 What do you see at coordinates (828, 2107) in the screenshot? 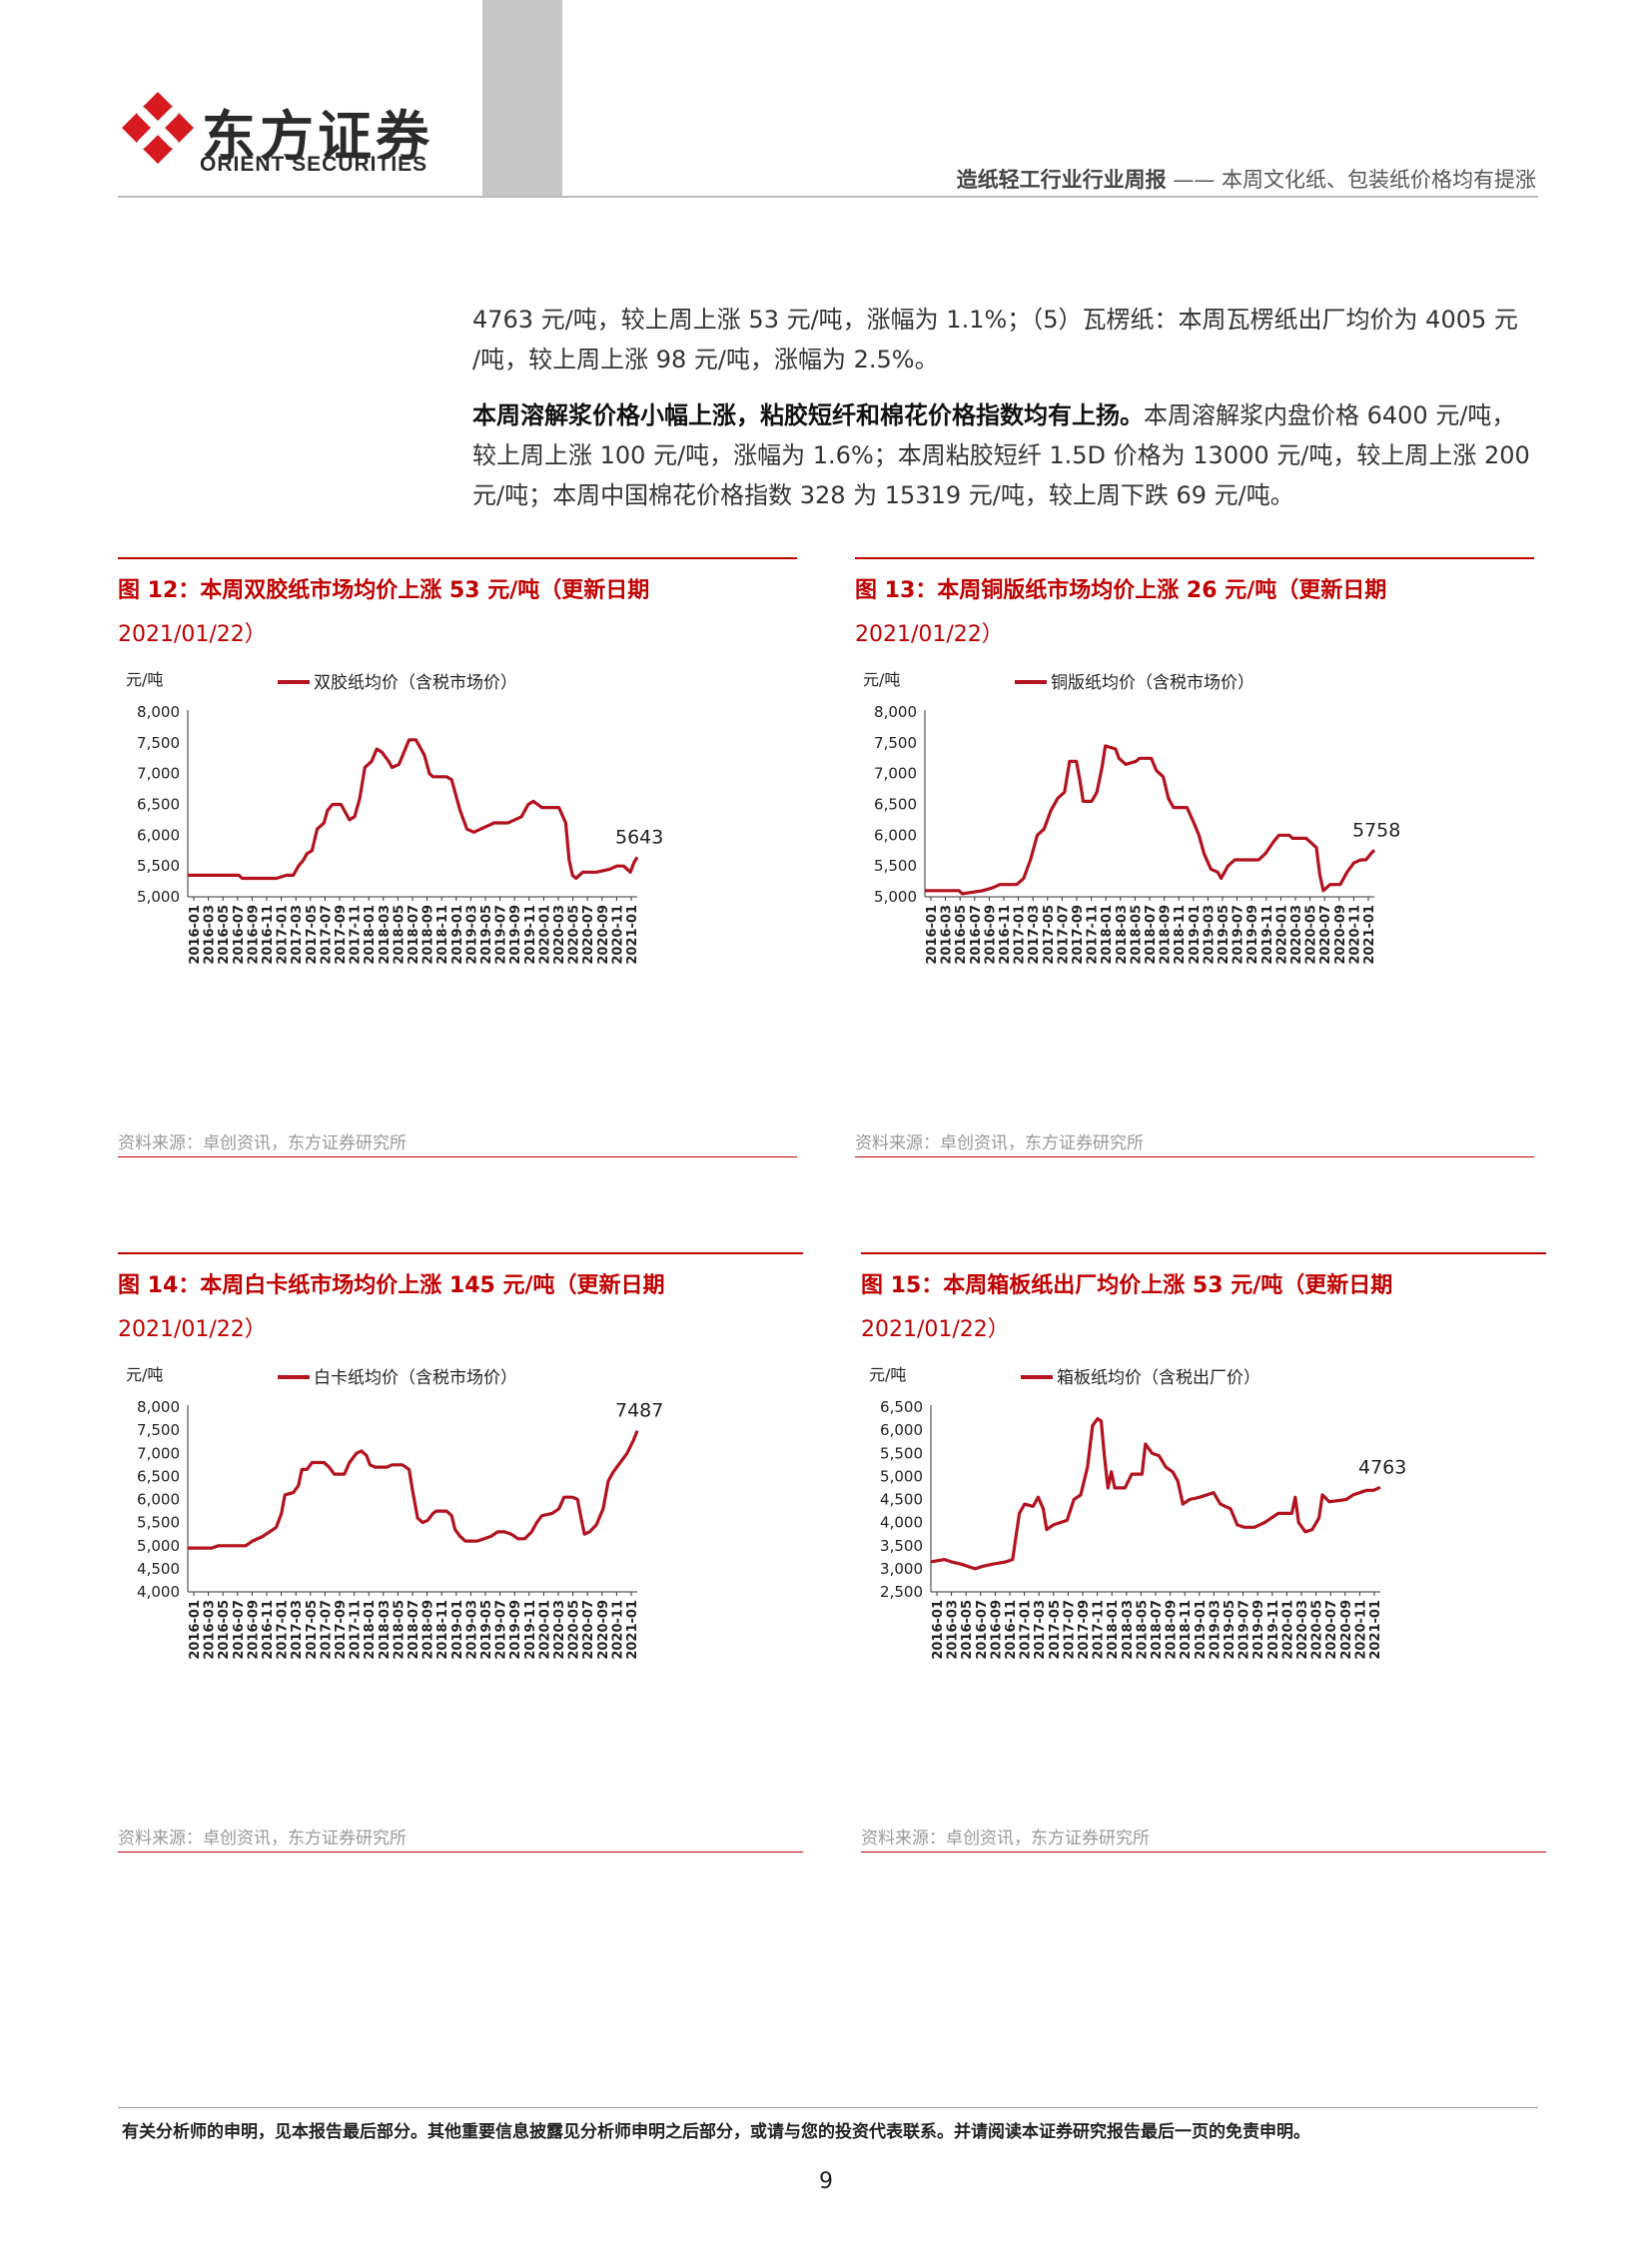
I see `footer-divider` at bounding box center [828, 2107].